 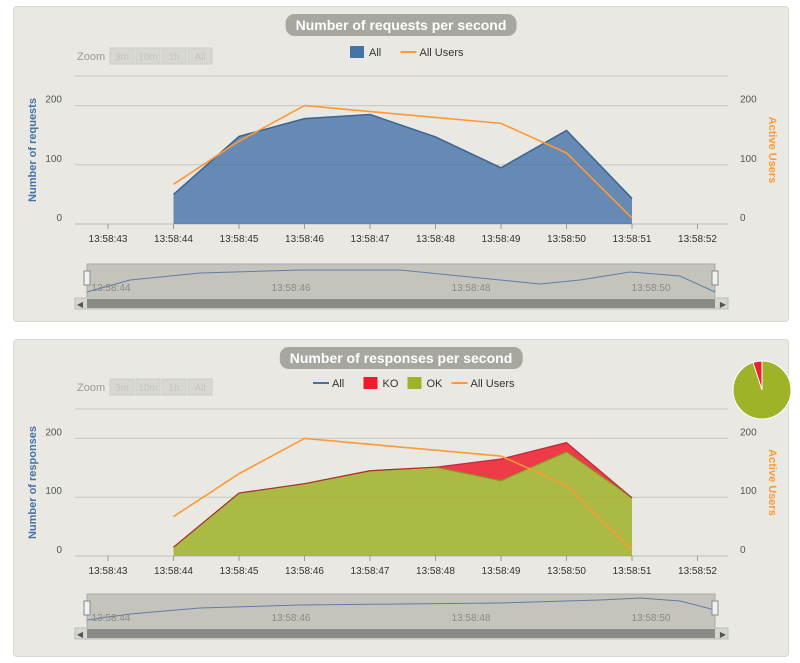 I want to click on legend-item: KO, so click(x=391, y=384).